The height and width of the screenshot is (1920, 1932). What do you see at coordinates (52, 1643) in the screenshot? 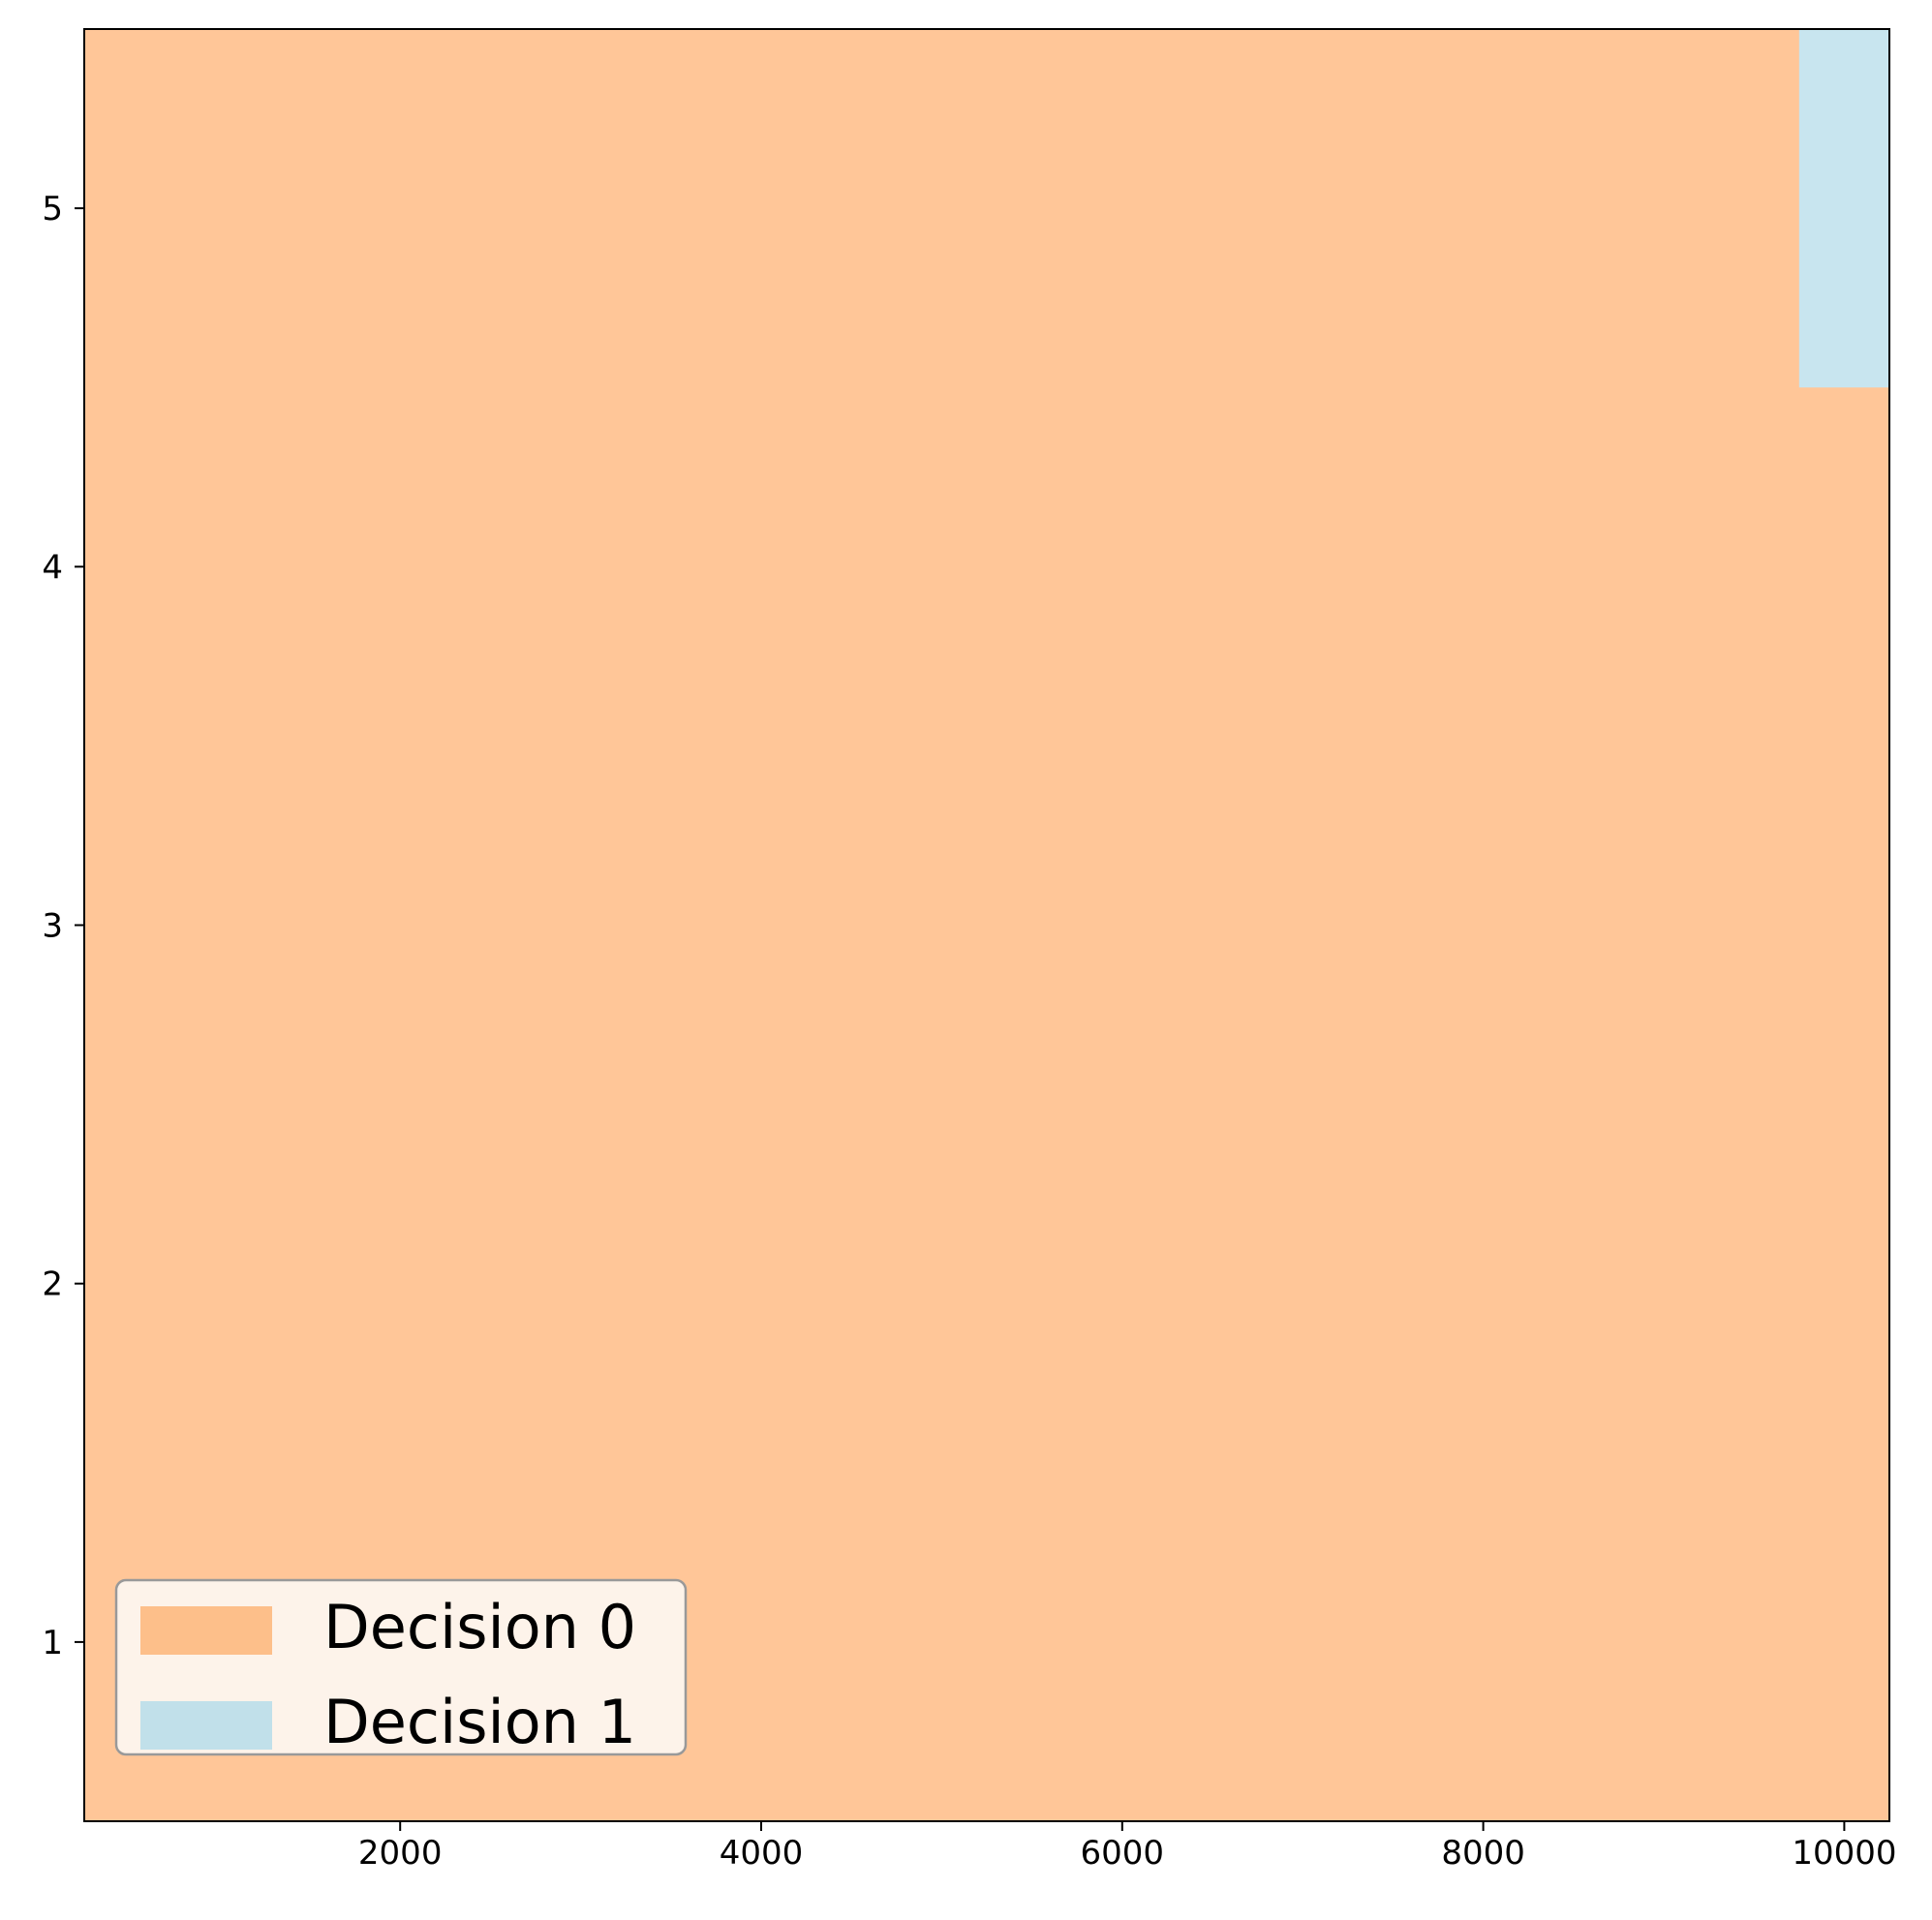
I see `y-tick-label: 1` at bounding box center [52, 1643].